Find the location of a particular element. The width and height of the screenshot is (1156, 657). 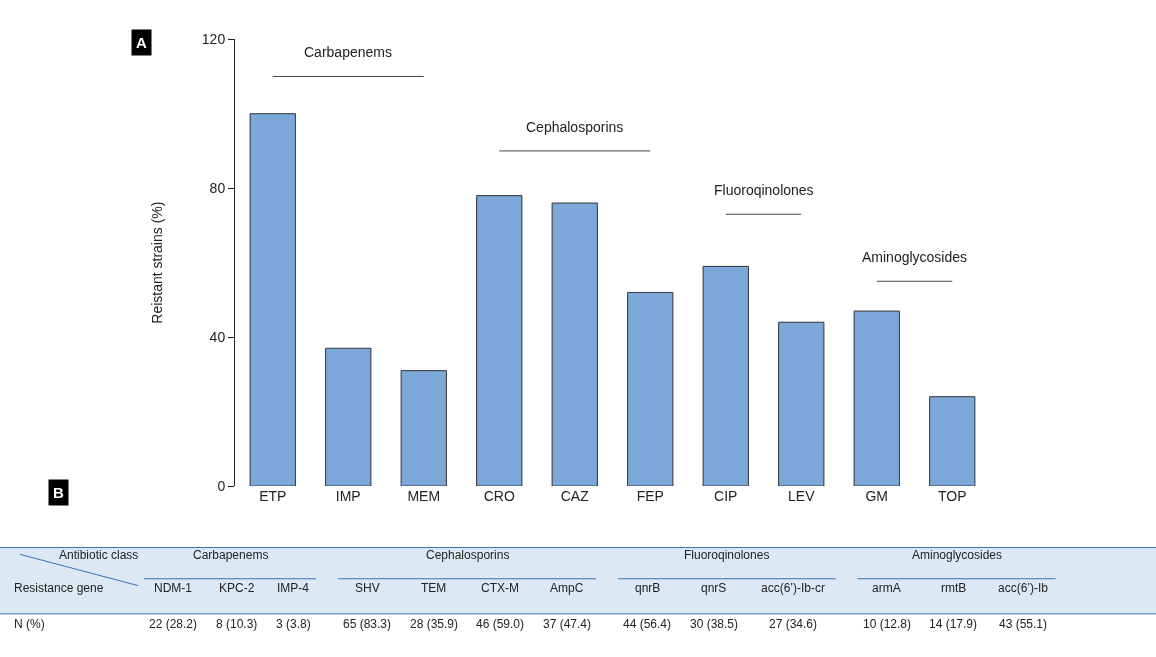

text: Fluoroqinolones is located at coordinates (727, 555).